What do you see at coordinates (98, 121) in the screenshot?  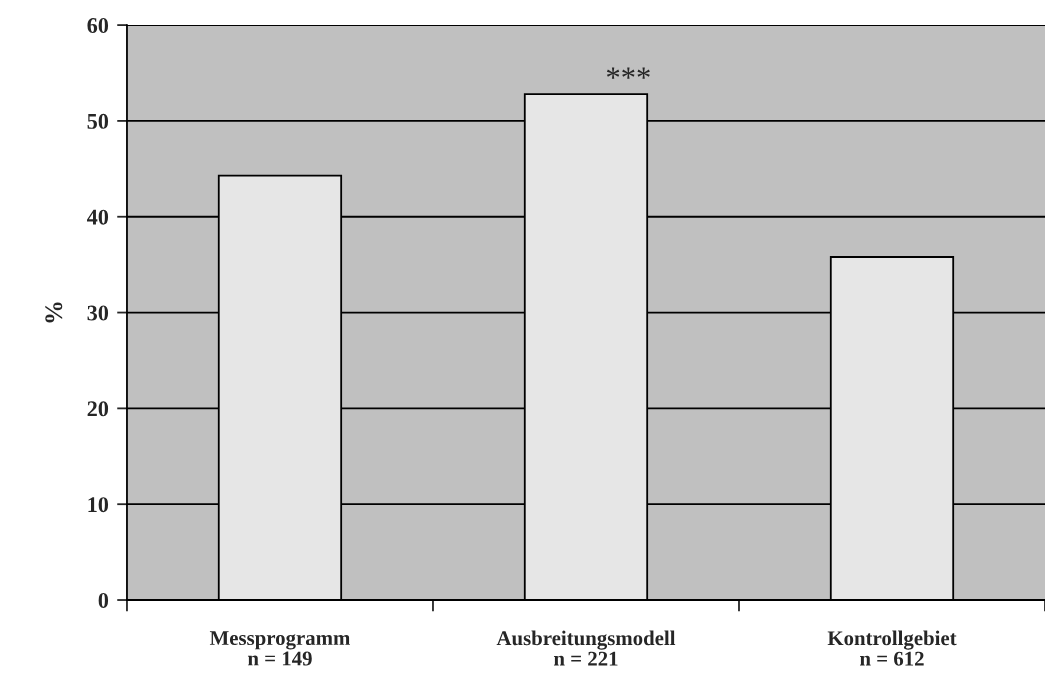 I see `y-tick-label: 50` at bounding box center [98, 121].